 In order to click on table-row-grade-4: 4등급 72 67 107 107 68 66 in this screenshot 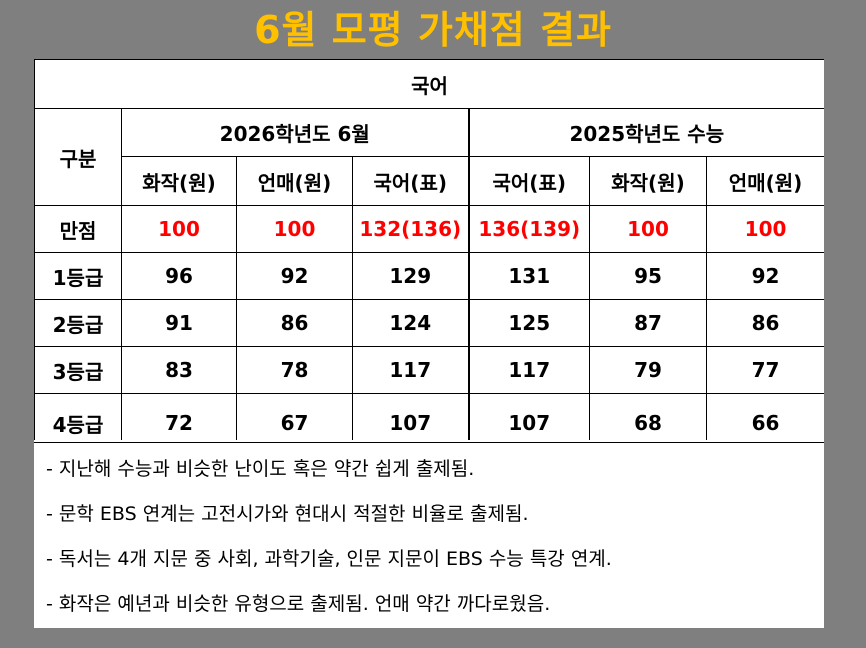, I will do `click(429, 416)`.